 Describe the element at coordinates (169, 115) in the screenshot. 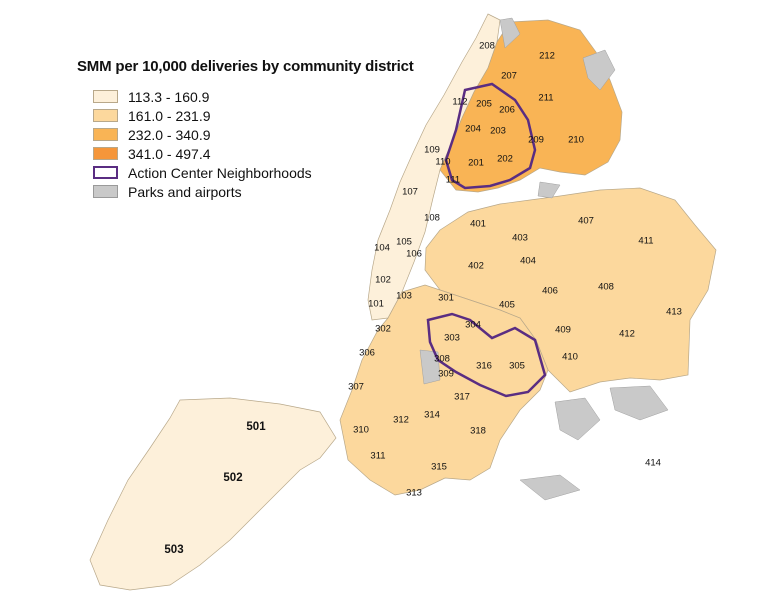

I see `legend-label-class-2: 161.0 - 231.9` at that location.